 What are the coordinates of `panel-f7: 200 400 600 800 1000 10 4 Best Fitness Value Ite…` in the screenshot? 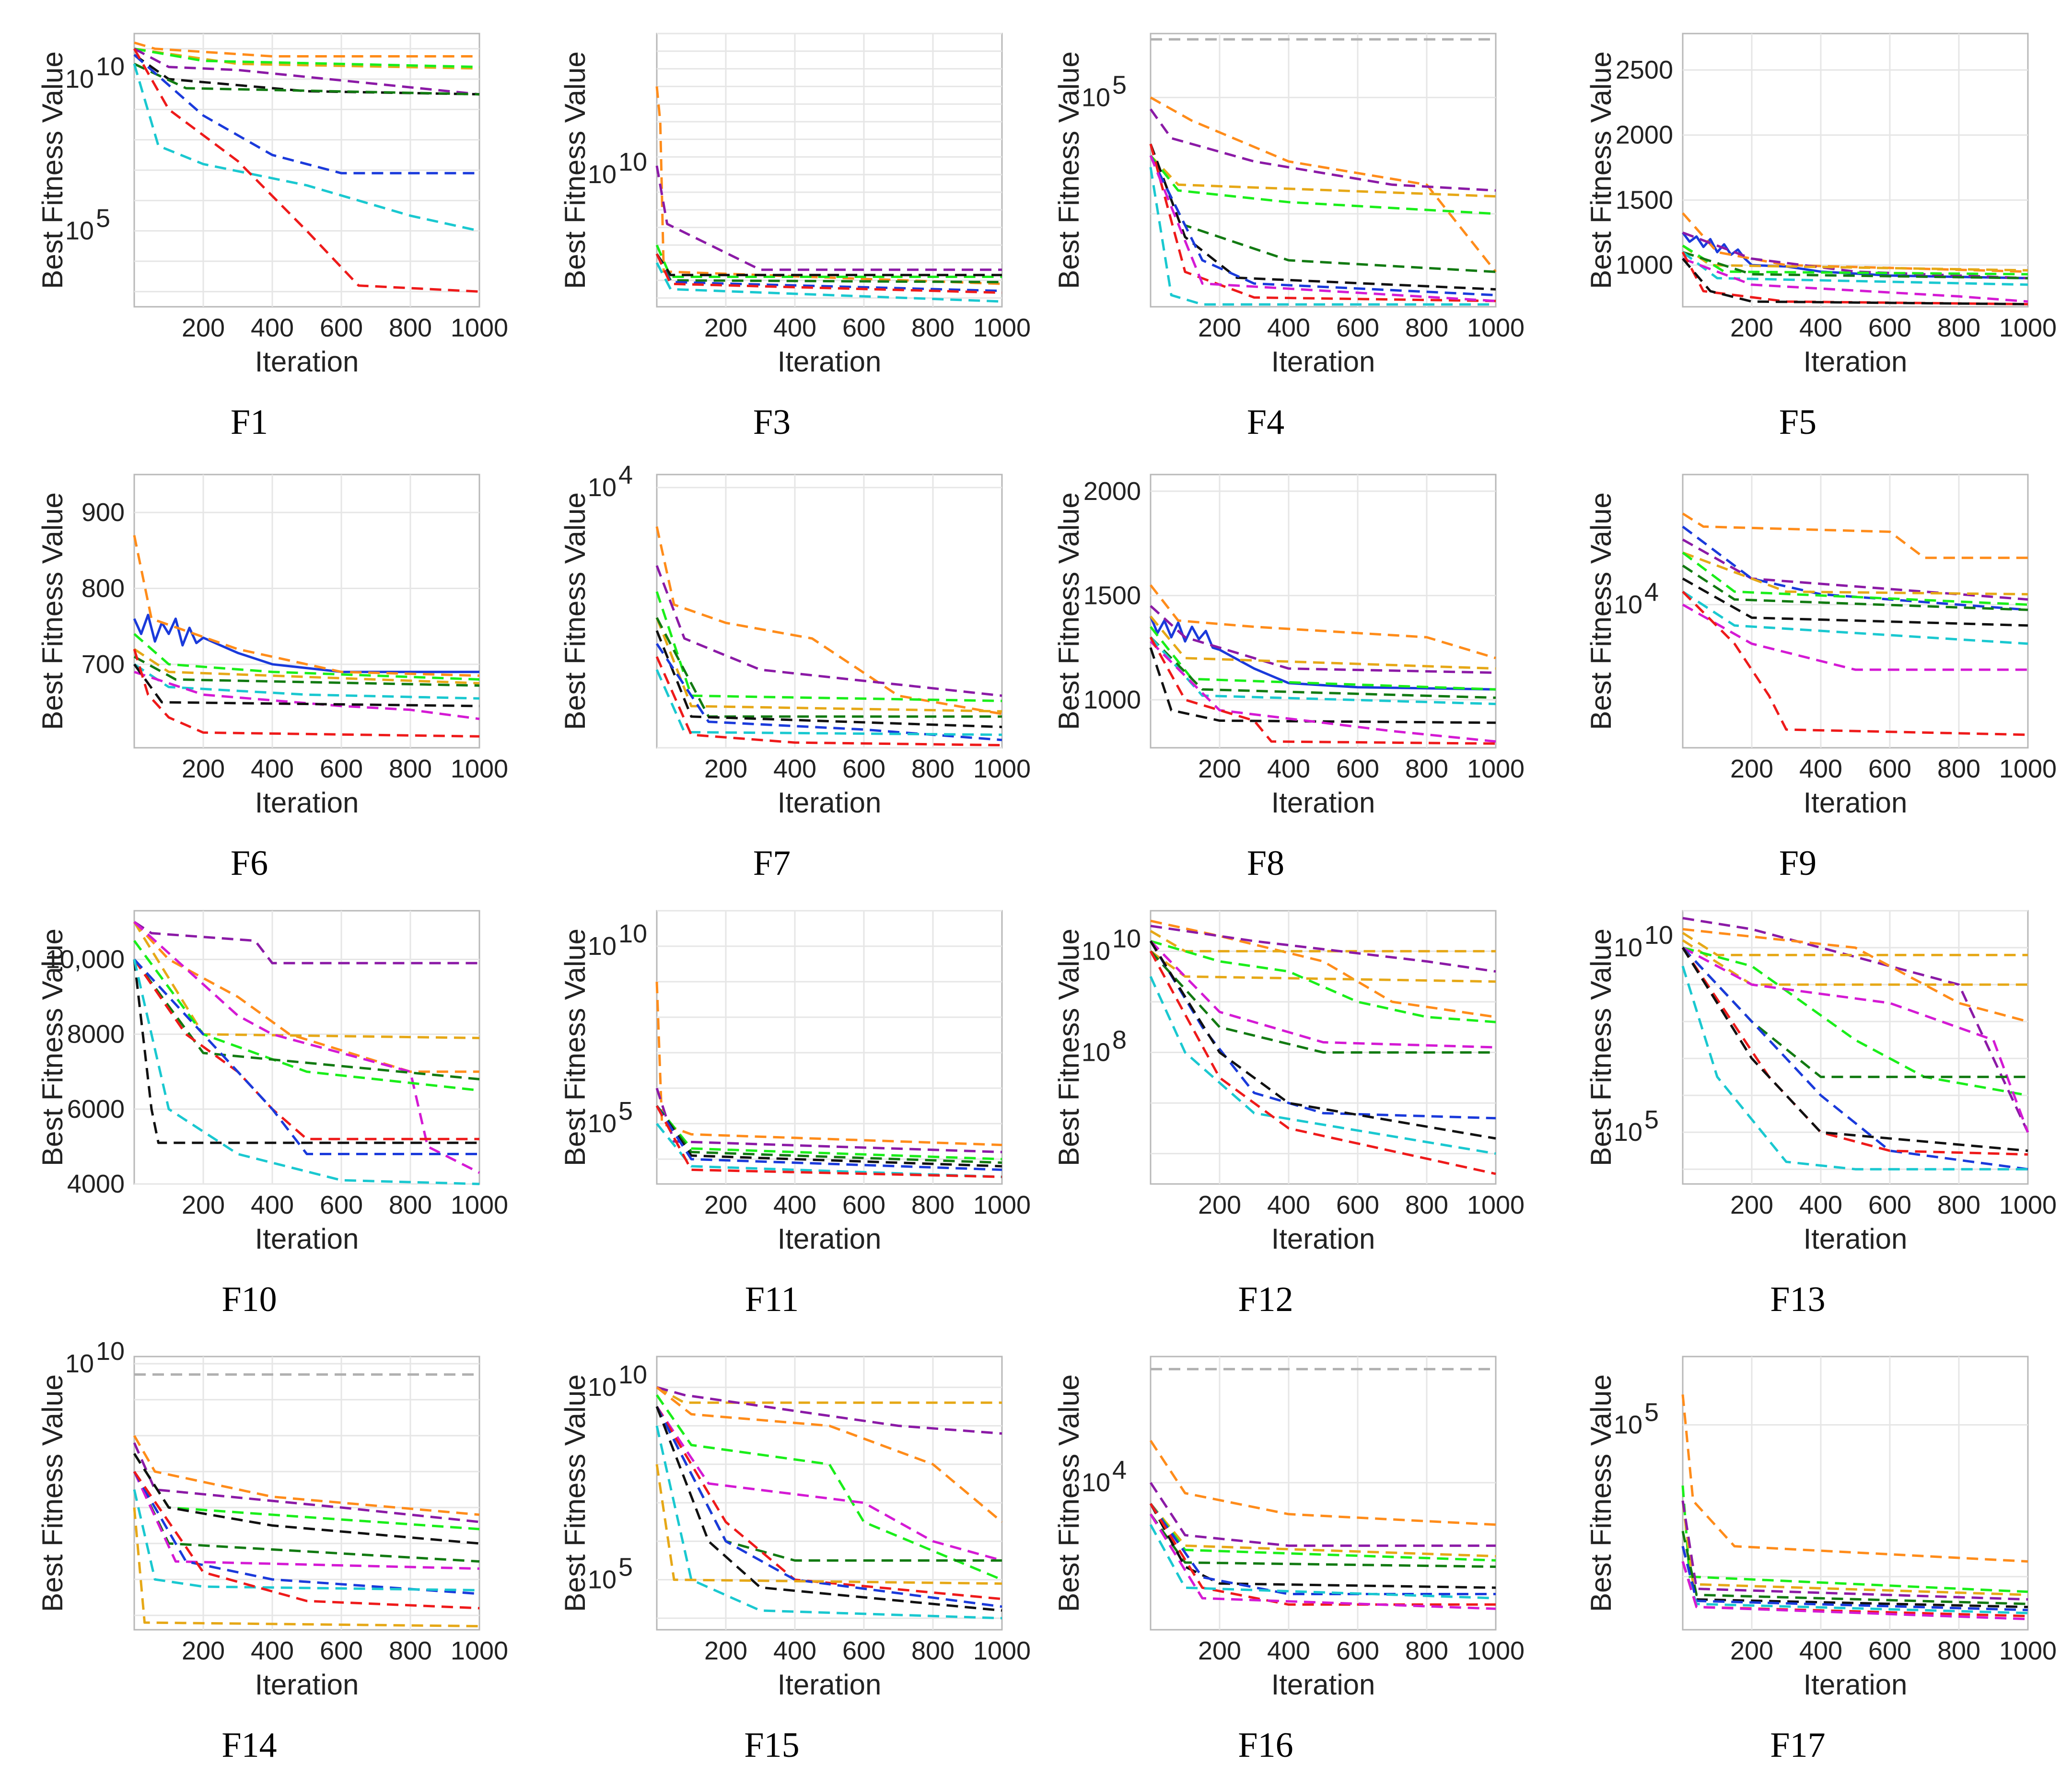 It's located at (795, 672).